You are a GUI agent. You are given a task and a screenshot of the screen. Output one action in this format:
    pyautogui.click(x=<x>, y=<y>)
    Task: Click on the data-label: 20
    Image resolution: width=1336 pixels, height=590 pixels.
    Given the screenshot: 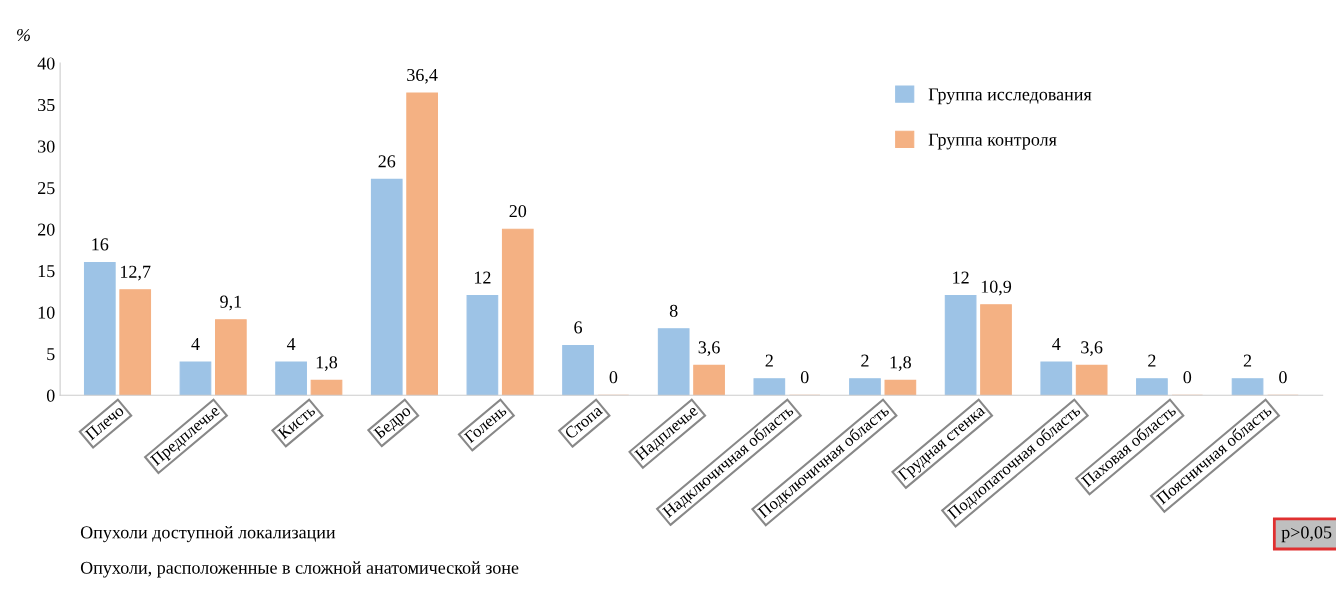 What is the action you would take?
    pyautogui.click(x=518, y=211)
    